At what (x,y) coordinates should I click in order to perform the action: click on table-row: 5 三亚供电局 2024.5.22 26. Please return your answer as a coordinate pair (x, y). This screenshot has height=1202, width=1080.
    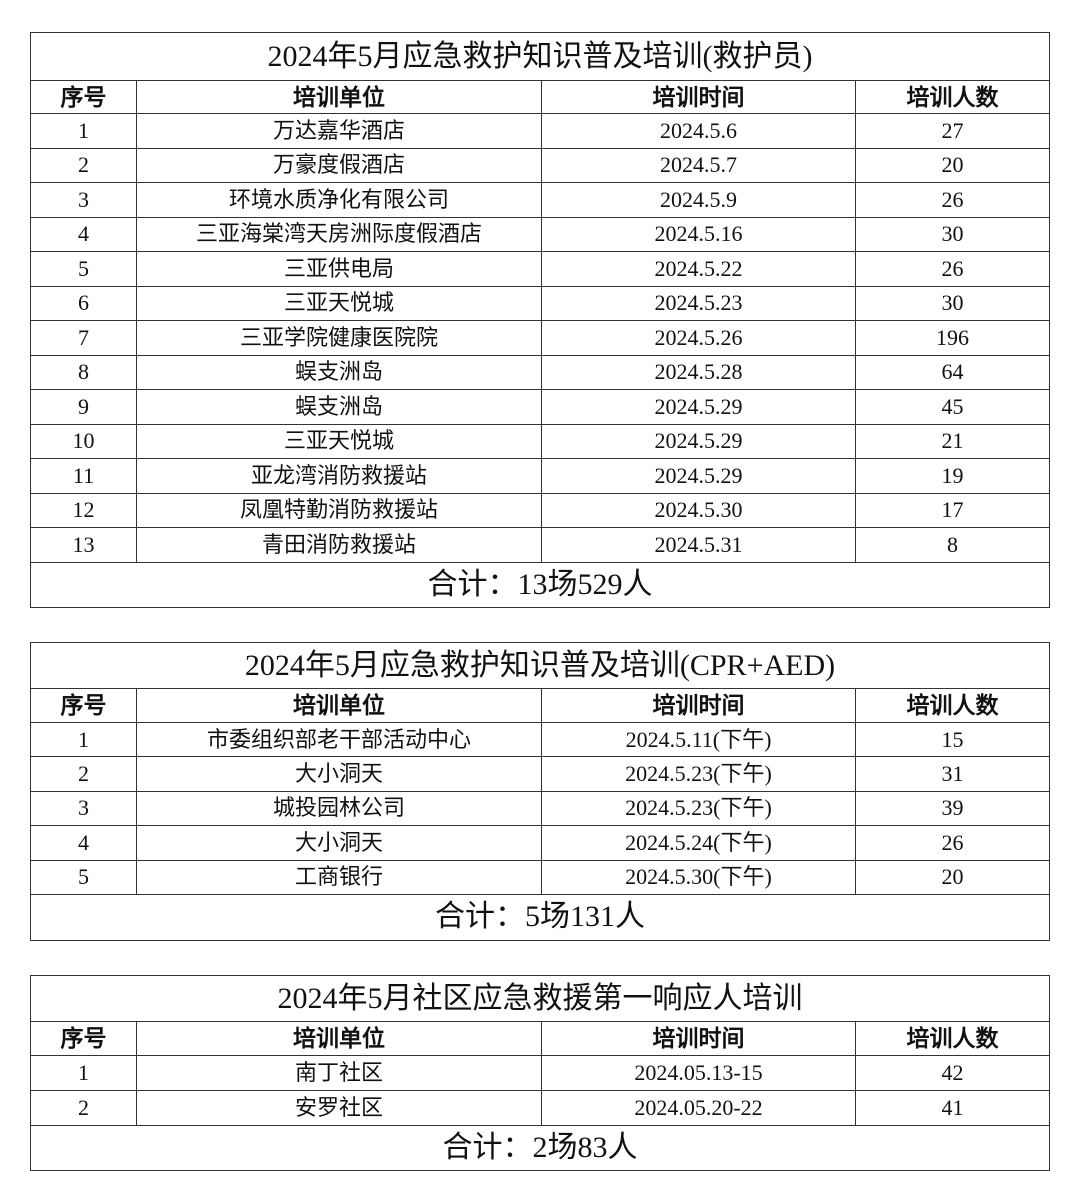
    Looking at the image, I should click on (540, 269).